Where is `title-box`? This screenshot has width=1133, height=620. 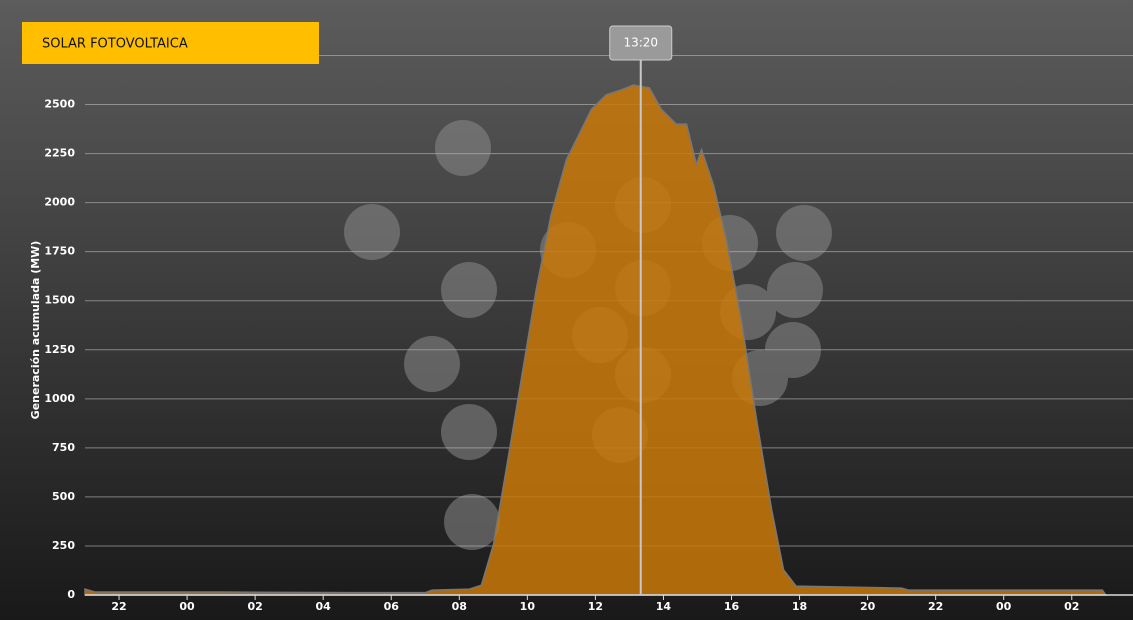
title-box is located at coordinates (170, 43).